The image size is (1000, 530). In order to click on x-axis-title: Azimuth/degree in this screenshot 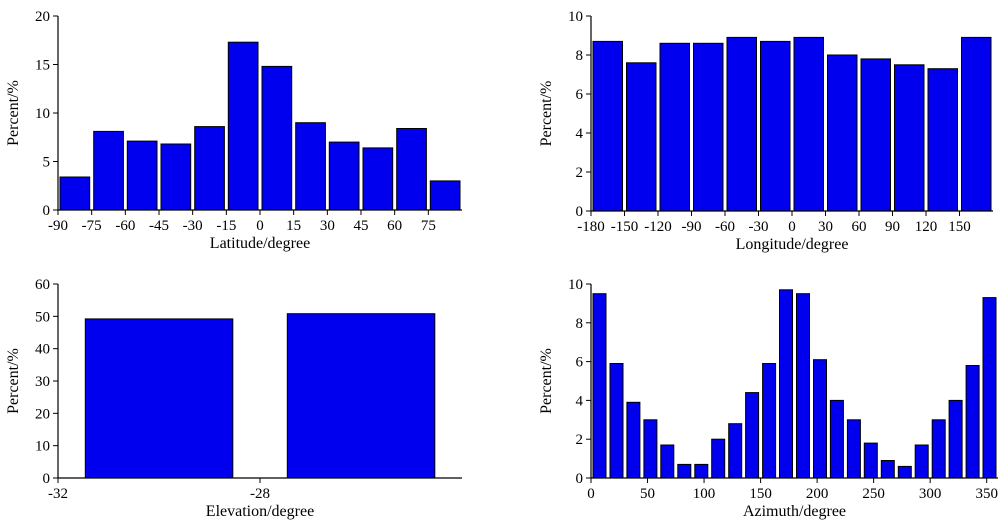, I will do `click(794, 511)`.